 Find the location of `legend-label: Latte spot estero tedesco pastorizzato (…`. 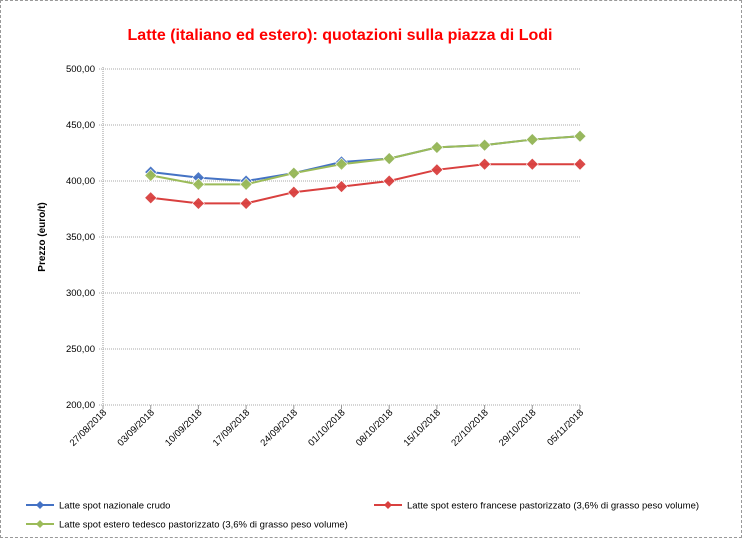

legend-label: Latte spot estero tedesco pastorizzato (… is located at coordinates (203, 525).